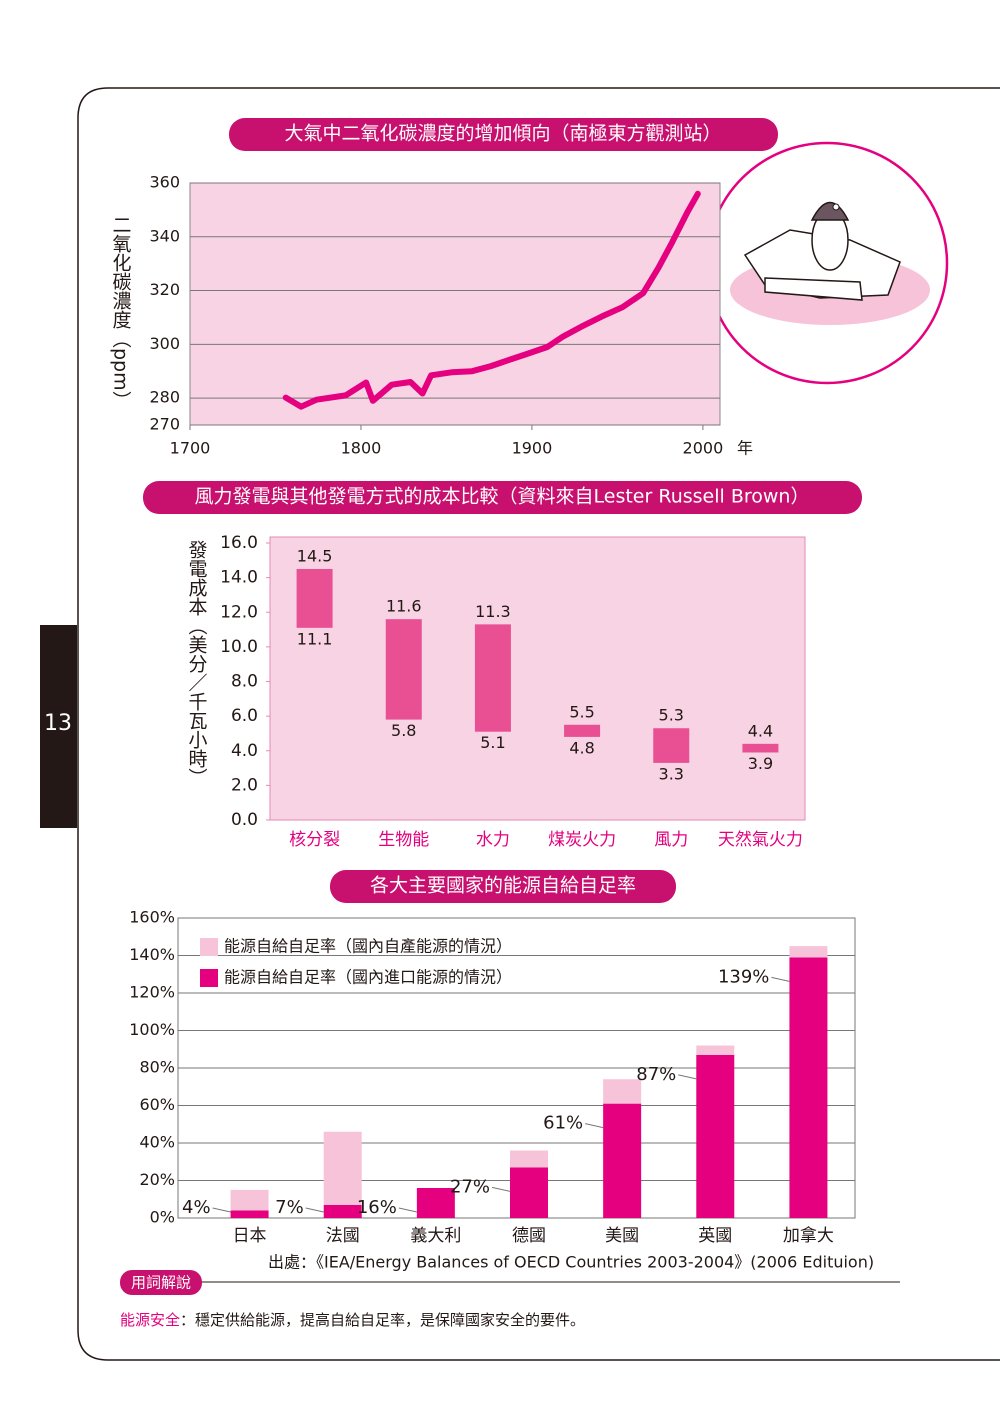  I want to click on legend-label: 能源自給自足率（國內進口能源的情況）, so click(368, 977).